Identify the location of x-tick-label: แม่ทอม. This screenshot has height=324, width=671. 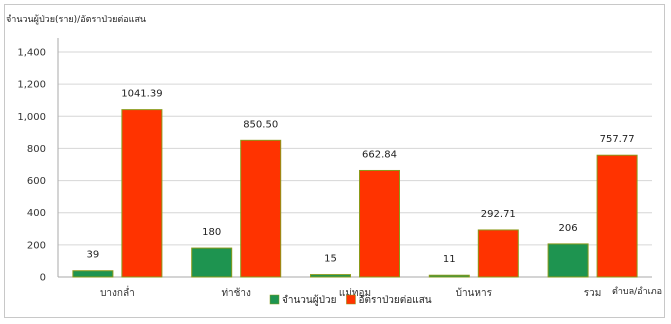
(355, 293).